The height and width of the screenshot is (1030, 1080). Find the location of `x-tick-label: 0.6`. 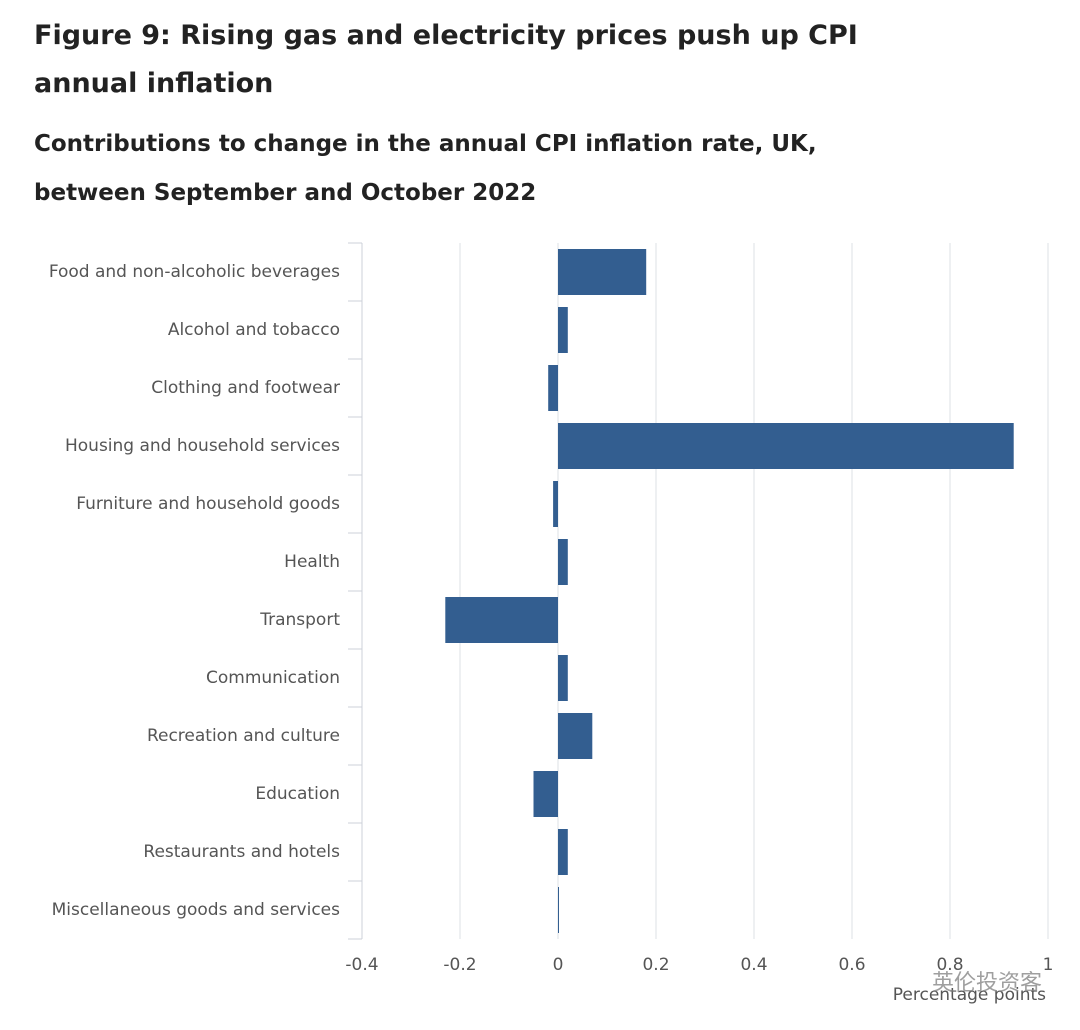

x-tick-label: 0.6 is located at coordinates (851, 965).